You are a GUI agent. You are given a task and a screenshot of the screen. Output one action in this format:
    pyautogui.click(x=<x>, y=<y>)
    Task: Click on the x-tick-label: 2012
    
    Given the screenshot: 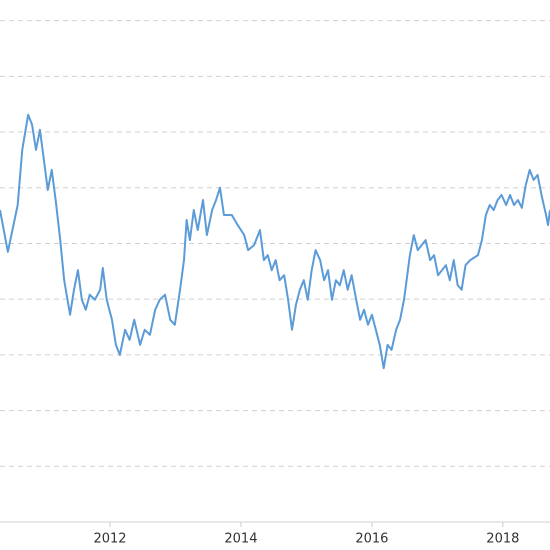 What is the action you would take?
    pyautogui.click(x=109, y=539)
    